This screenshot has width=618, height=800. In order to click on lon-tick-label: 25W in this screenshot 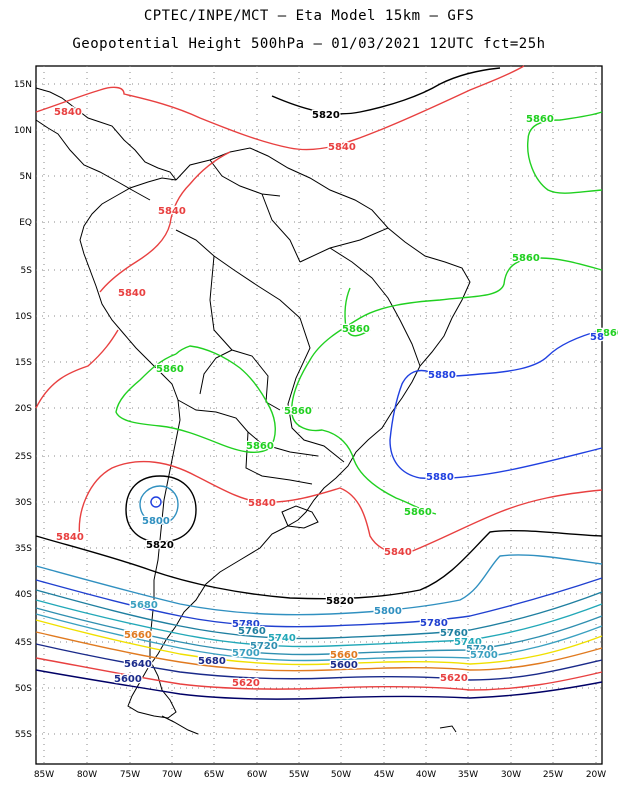, I will do `click(553, 775)`.